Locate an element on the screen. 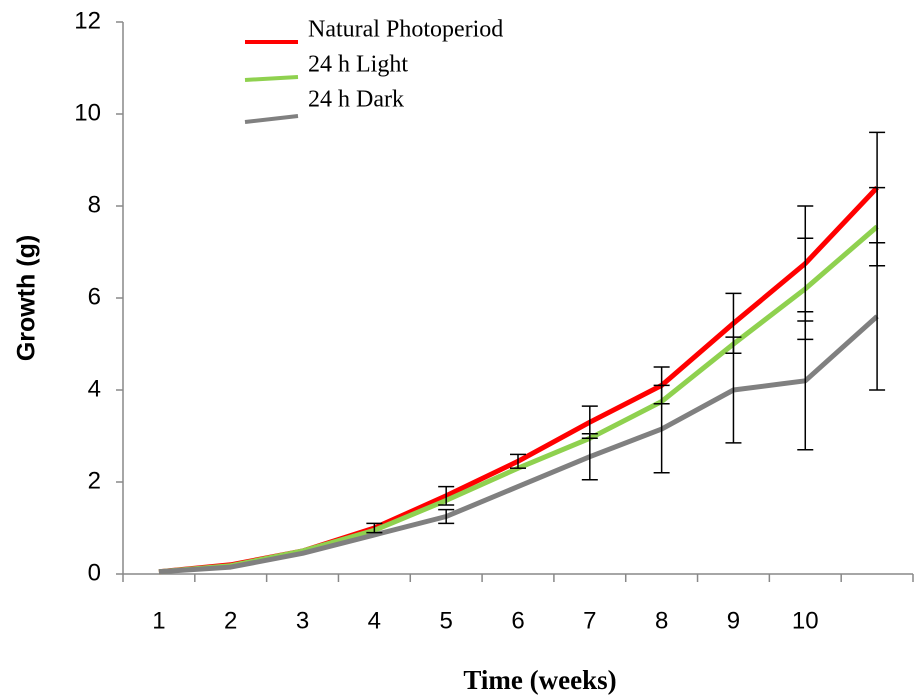 The width and height of the screenshot is (920, 697). x-tick-label: 4 is located at coordinates (374, 620).